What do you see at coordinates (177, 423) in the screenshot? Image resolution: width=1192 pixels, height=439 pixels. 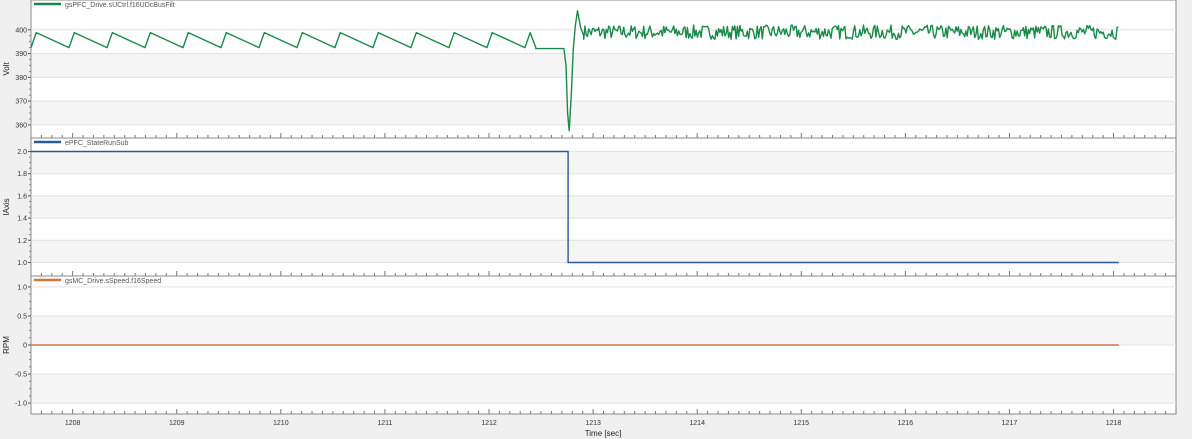 I see `x-tick-label: 1209` at bounding box center [177, 423].